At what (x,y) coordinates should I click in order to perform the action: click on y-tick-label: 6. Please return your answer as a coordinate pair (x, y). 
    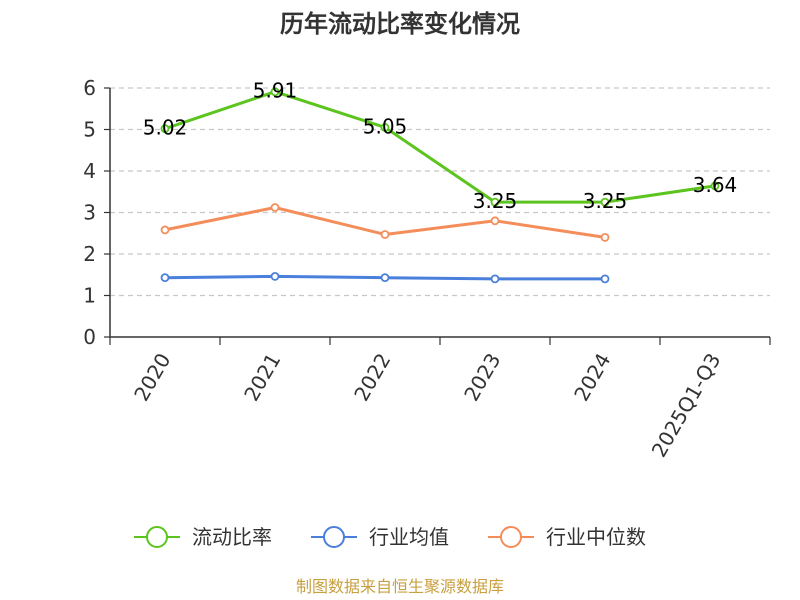
    Looking at the image, I should click on (89, 88).